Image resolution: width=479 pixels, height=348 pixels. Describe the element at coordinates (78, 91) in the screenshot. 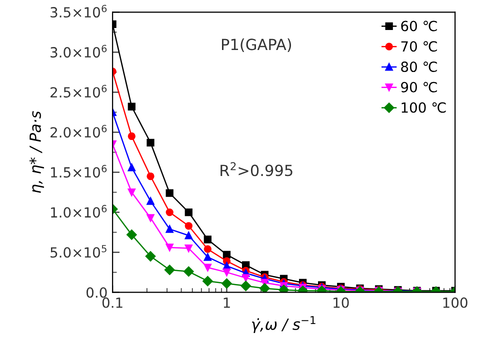

I see `y-tick-label: 2.5×10$^{6}$` at that location.